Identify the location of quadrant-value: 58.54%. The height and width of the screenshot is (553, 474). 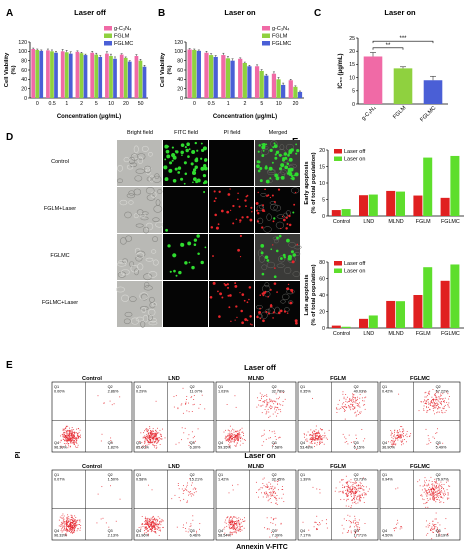
(225, 536).